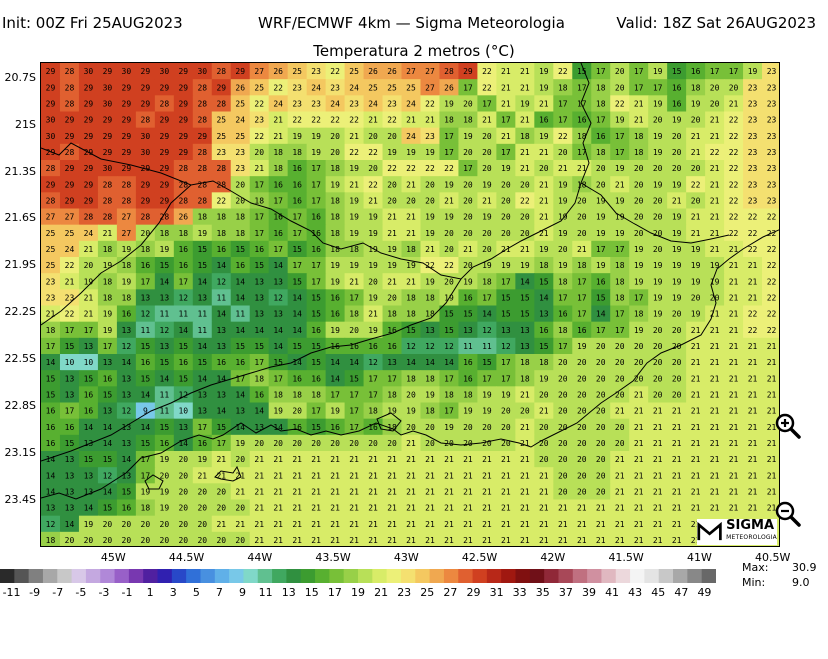 Image resolution: width=828 pixels, height=659 pixels. Describe the element at coordinates (335, 314) in the screenshot. I see `temp-value: 16` at that location.